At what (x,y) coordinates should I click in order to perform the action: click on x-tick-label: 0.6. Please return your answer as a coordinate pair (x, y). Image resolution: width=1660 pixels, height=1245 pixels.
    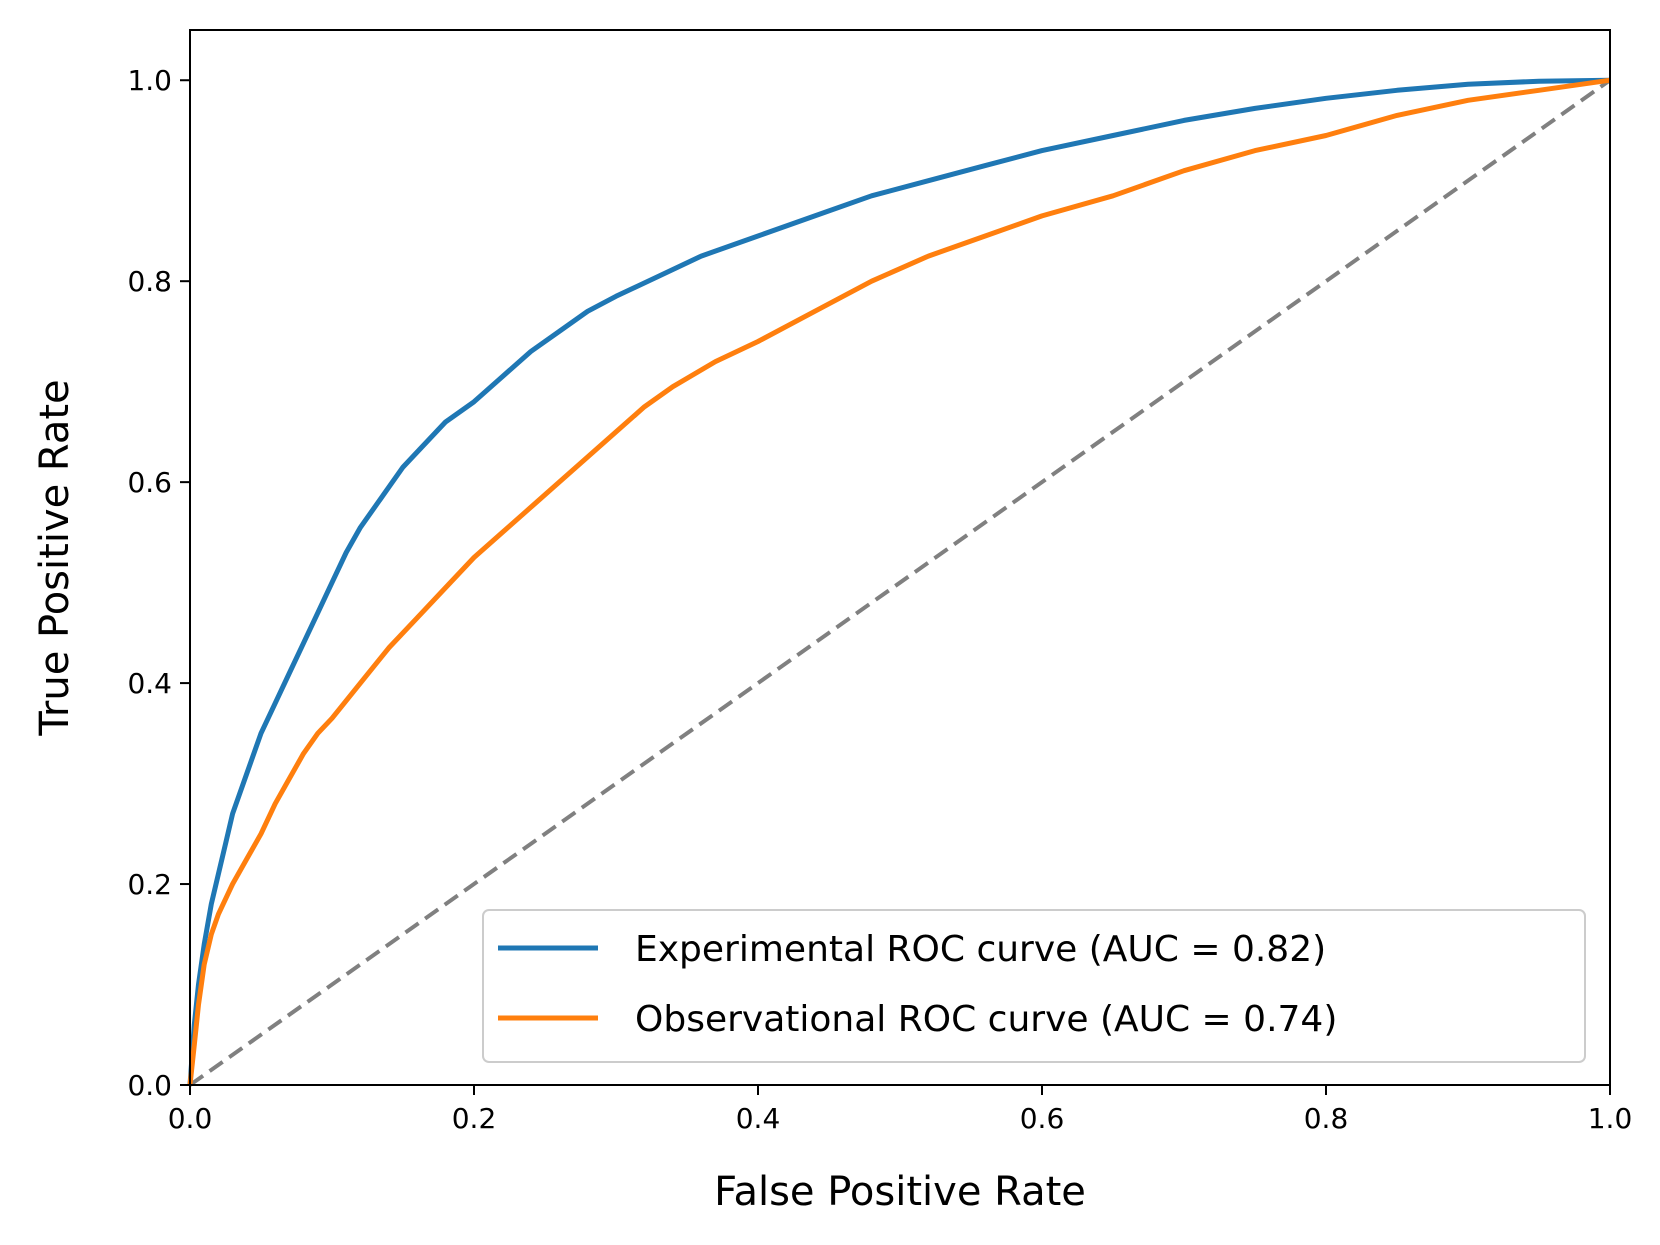
    Looking at the image, I should click on (1042, 1118).